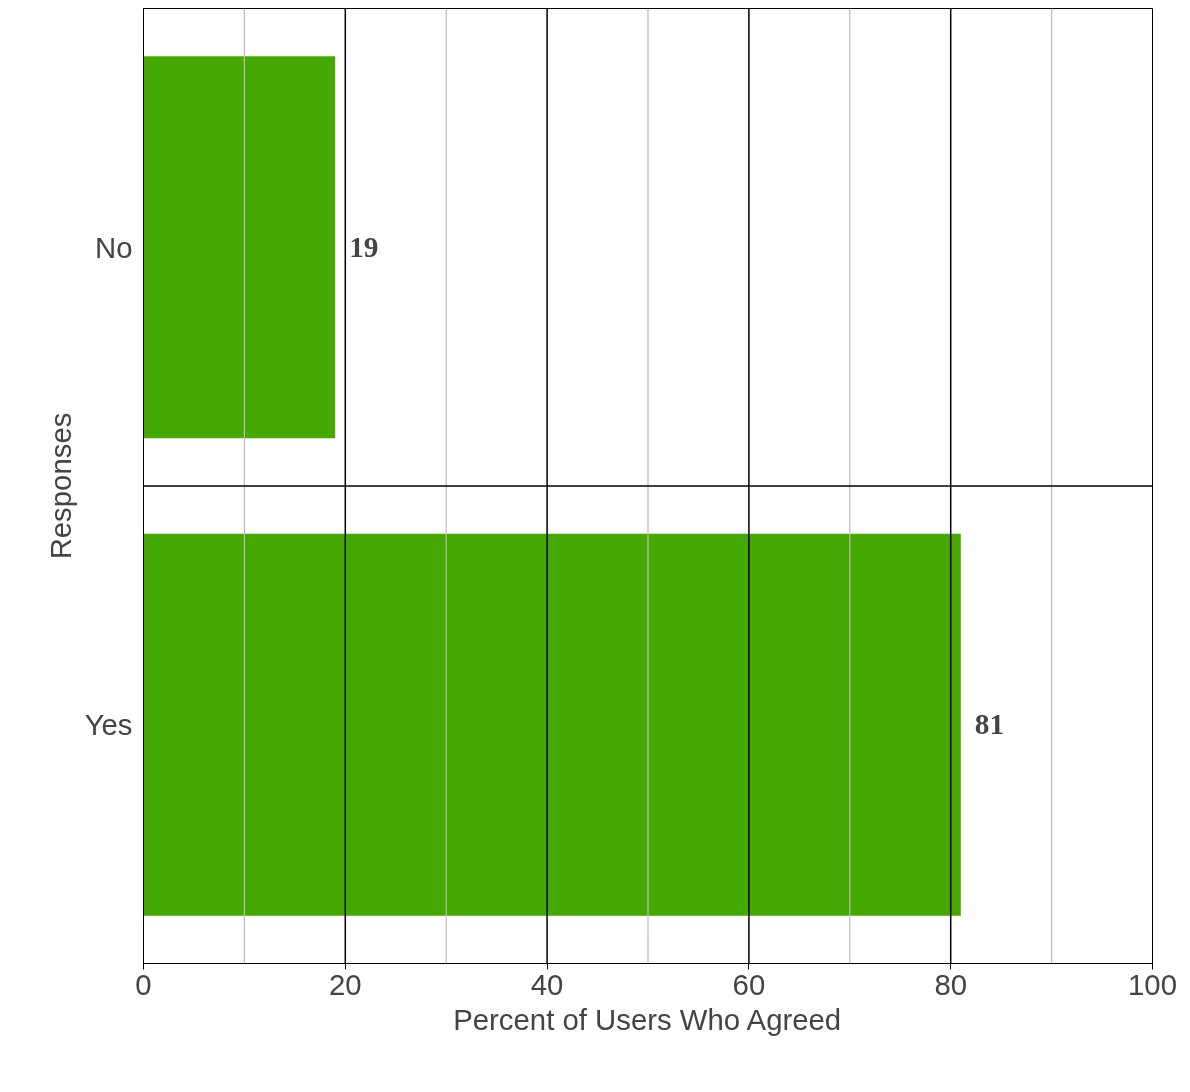 This screenshot has width=1190, height=1092. I want to click on x-axis-title: Percent of Users Who Agreed, so click(647, 1019).